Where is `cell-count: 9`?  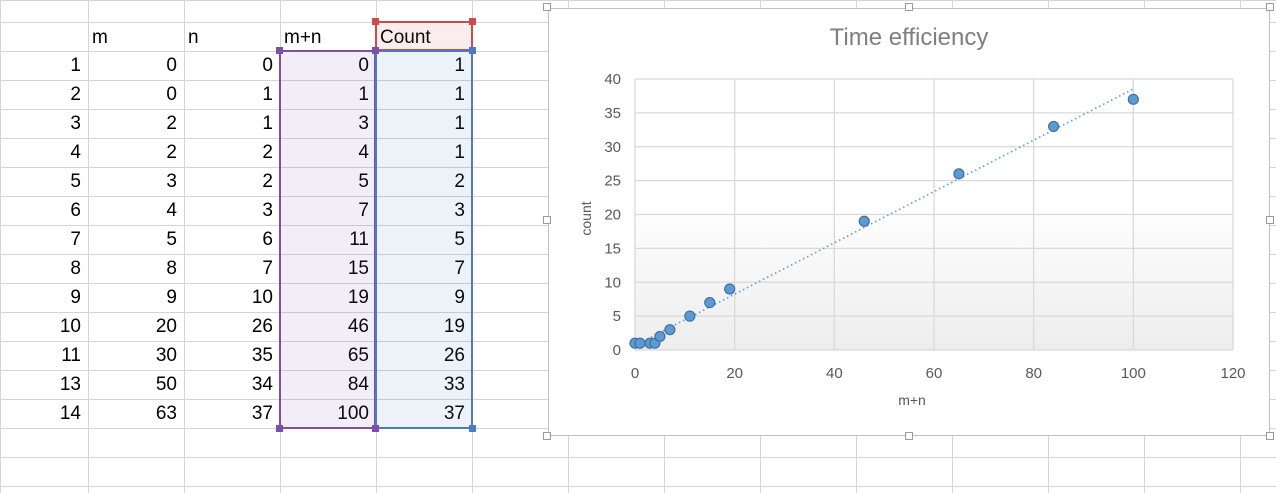
cell-count: 9 is located at coordinates (459, 297).